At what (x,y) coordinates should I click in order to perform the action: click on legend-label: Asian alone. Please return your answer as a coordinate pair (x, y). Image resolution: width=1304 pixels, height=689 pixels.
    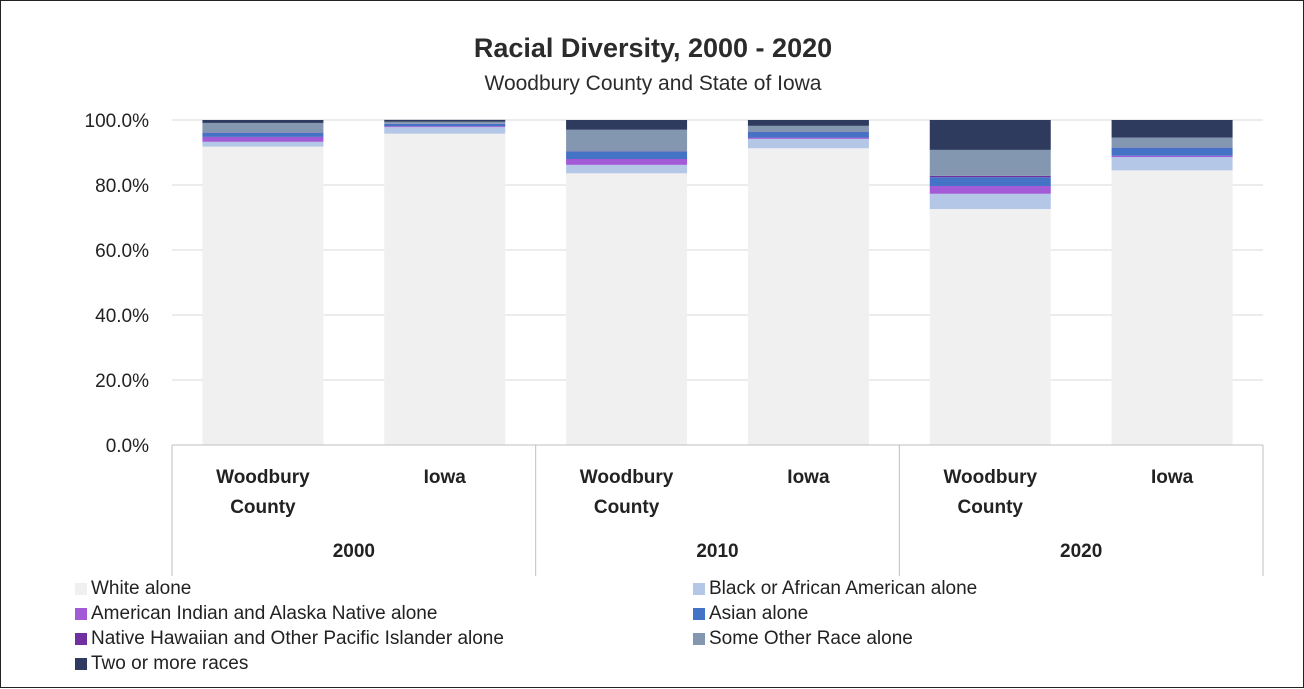
    Looking at the image, I should click on (758, 613).